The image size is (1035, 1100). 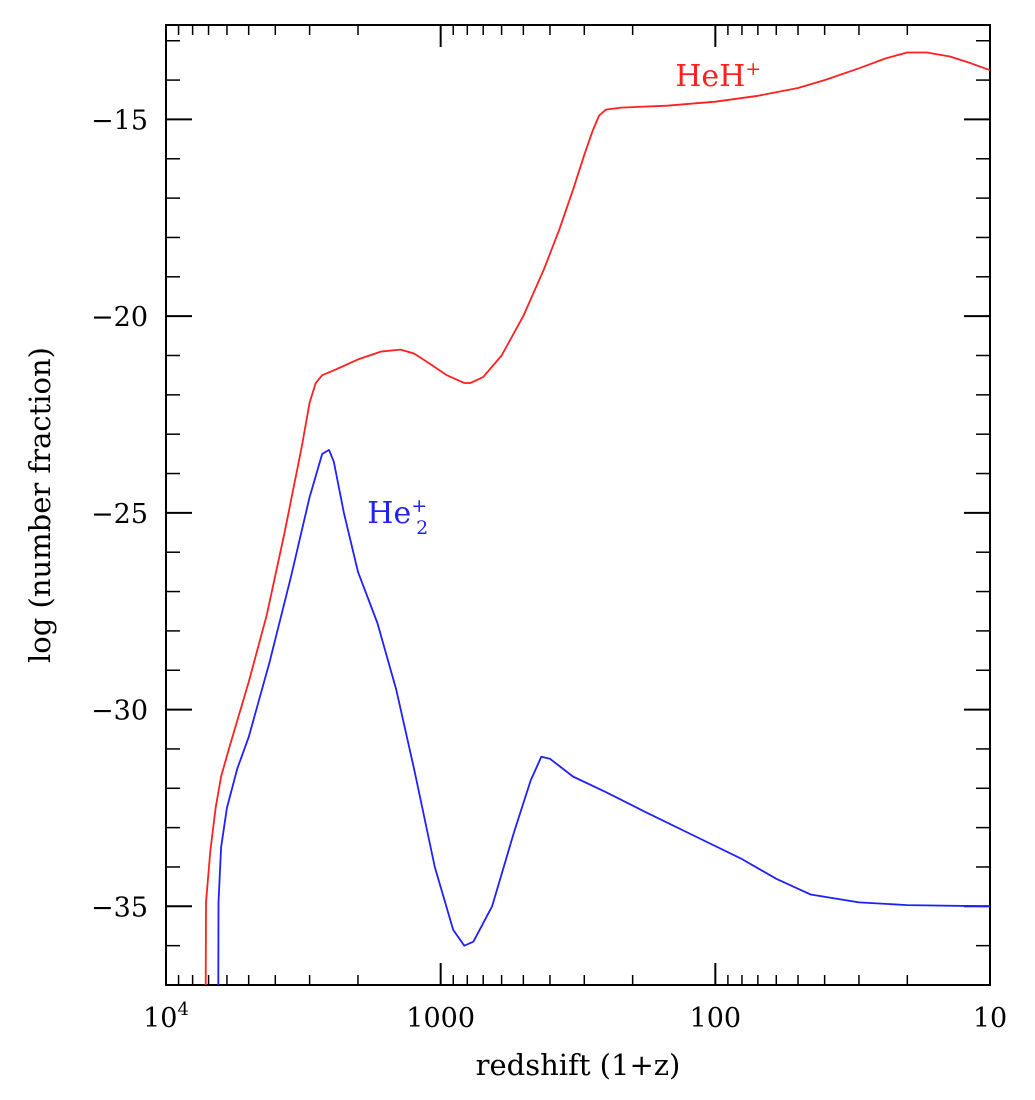 I want to click on y-tick-label: −30, so click(x=119, y=711).